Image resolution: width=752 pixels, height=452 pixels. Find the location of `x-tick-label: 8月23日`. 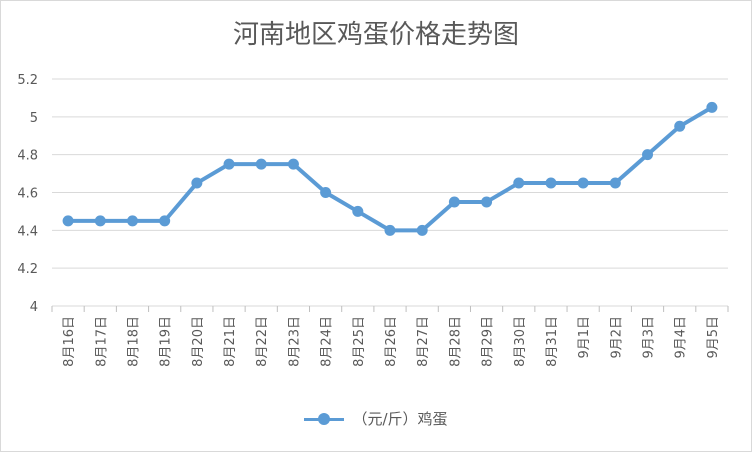

x-tick-label: 8月23日 is located at coordinates (294, 341).